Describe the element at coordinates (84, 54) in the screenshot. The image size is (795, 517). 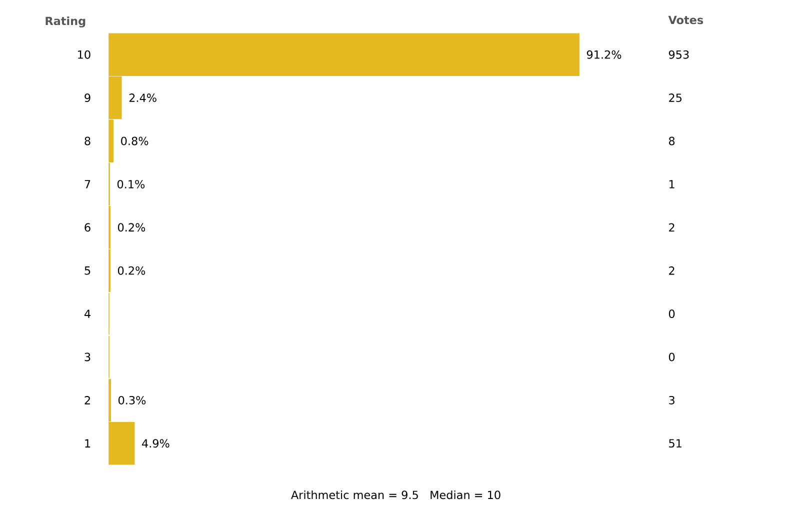
I see `y-tick-label: 10` at that location.